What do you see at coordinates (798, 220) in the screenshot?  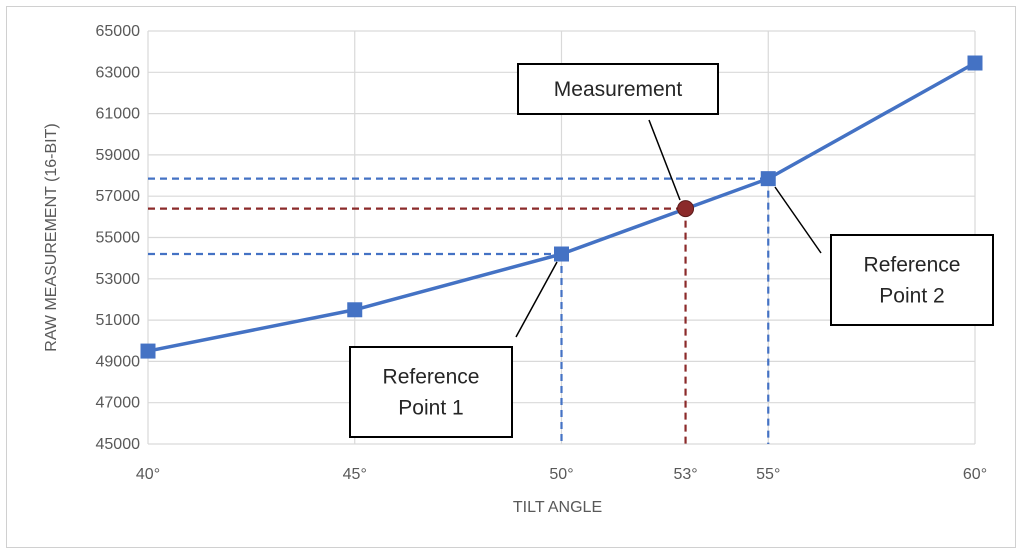 I see `reference-point-2-callout-leader-line` at bounding box center [798, 220].